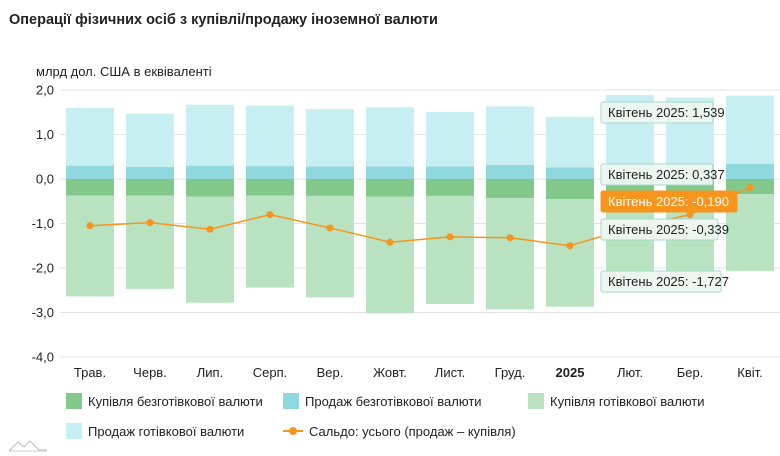  I want to click on x-tick-label: Груд., so click(510, 372).